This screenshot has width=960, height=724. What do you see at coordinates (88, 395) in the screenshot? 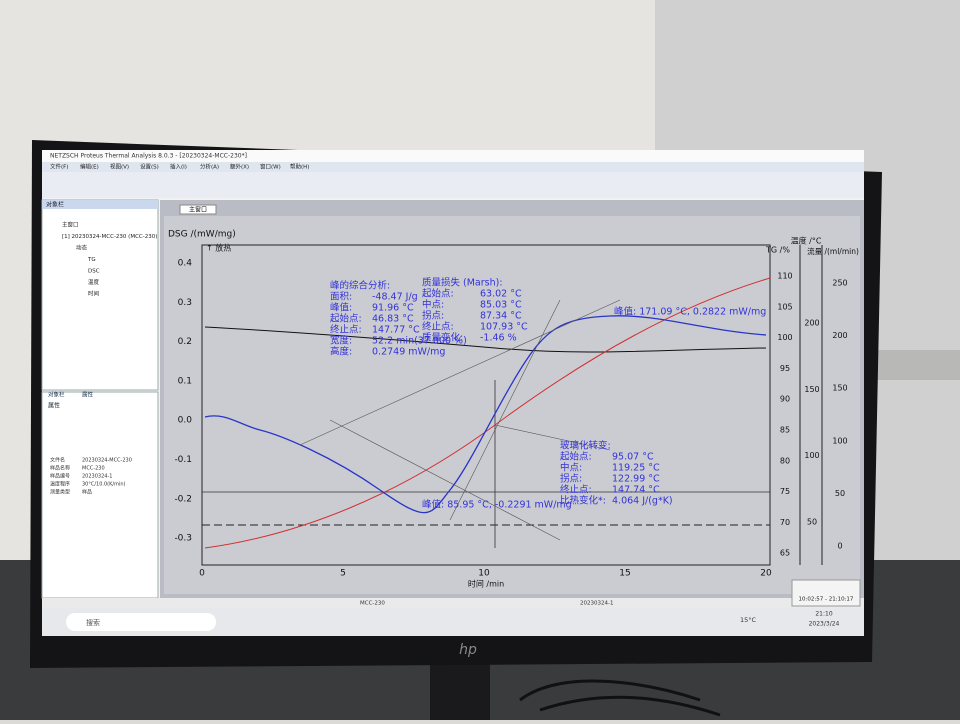
I see `panel-tab: 属性` at bounding box center [88, 395].